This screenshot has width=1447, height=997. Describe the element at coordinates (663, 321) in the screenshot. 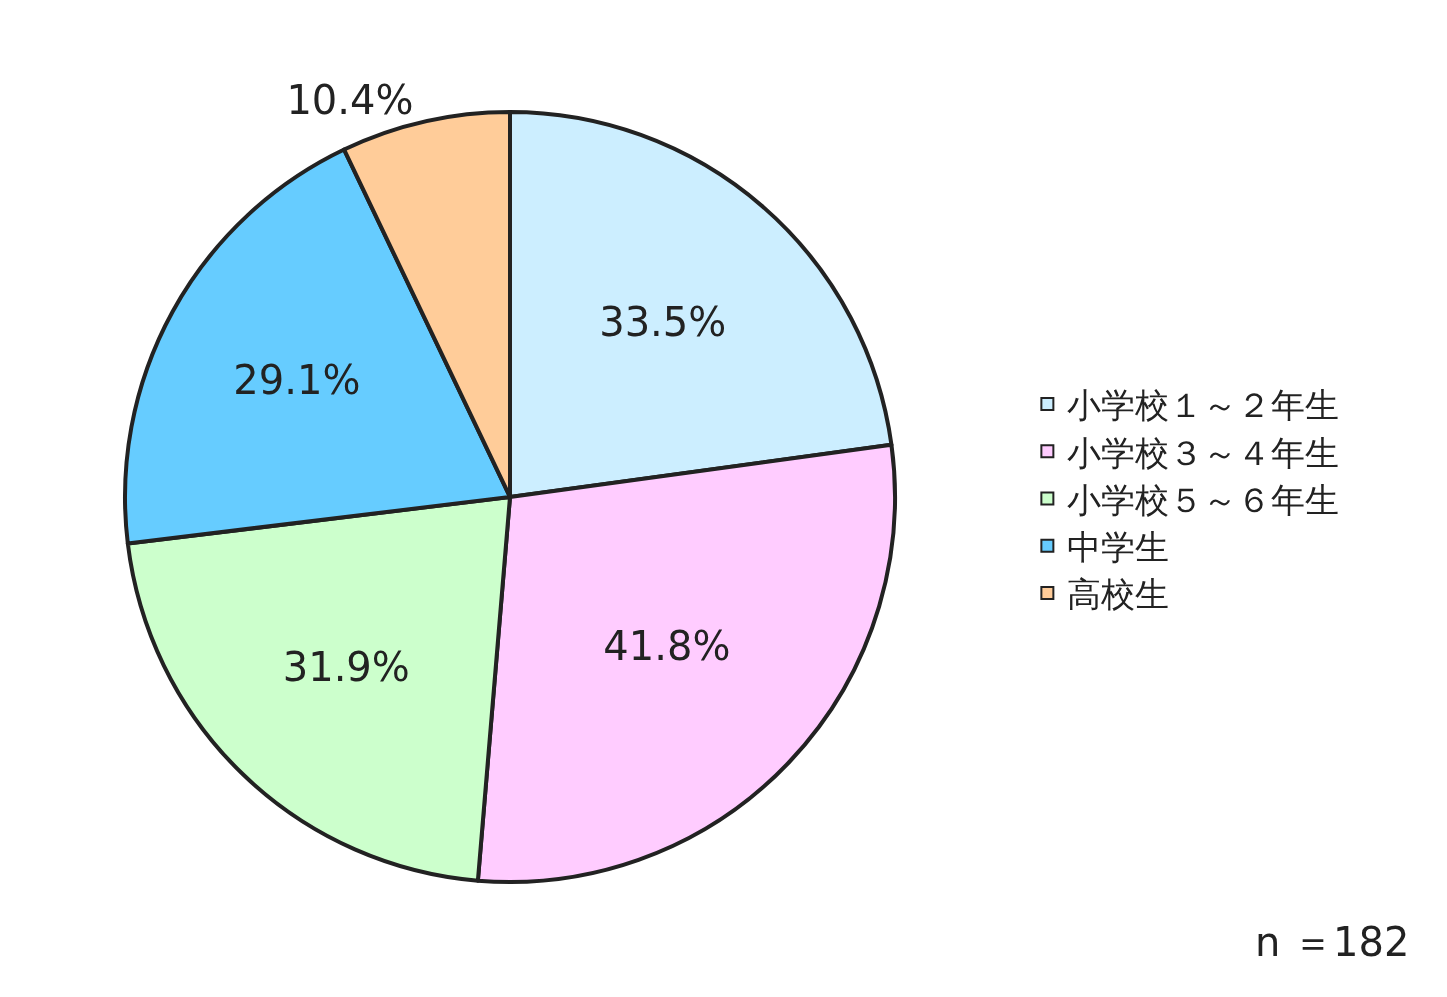

I see `data-label: 33.5%` at that location.